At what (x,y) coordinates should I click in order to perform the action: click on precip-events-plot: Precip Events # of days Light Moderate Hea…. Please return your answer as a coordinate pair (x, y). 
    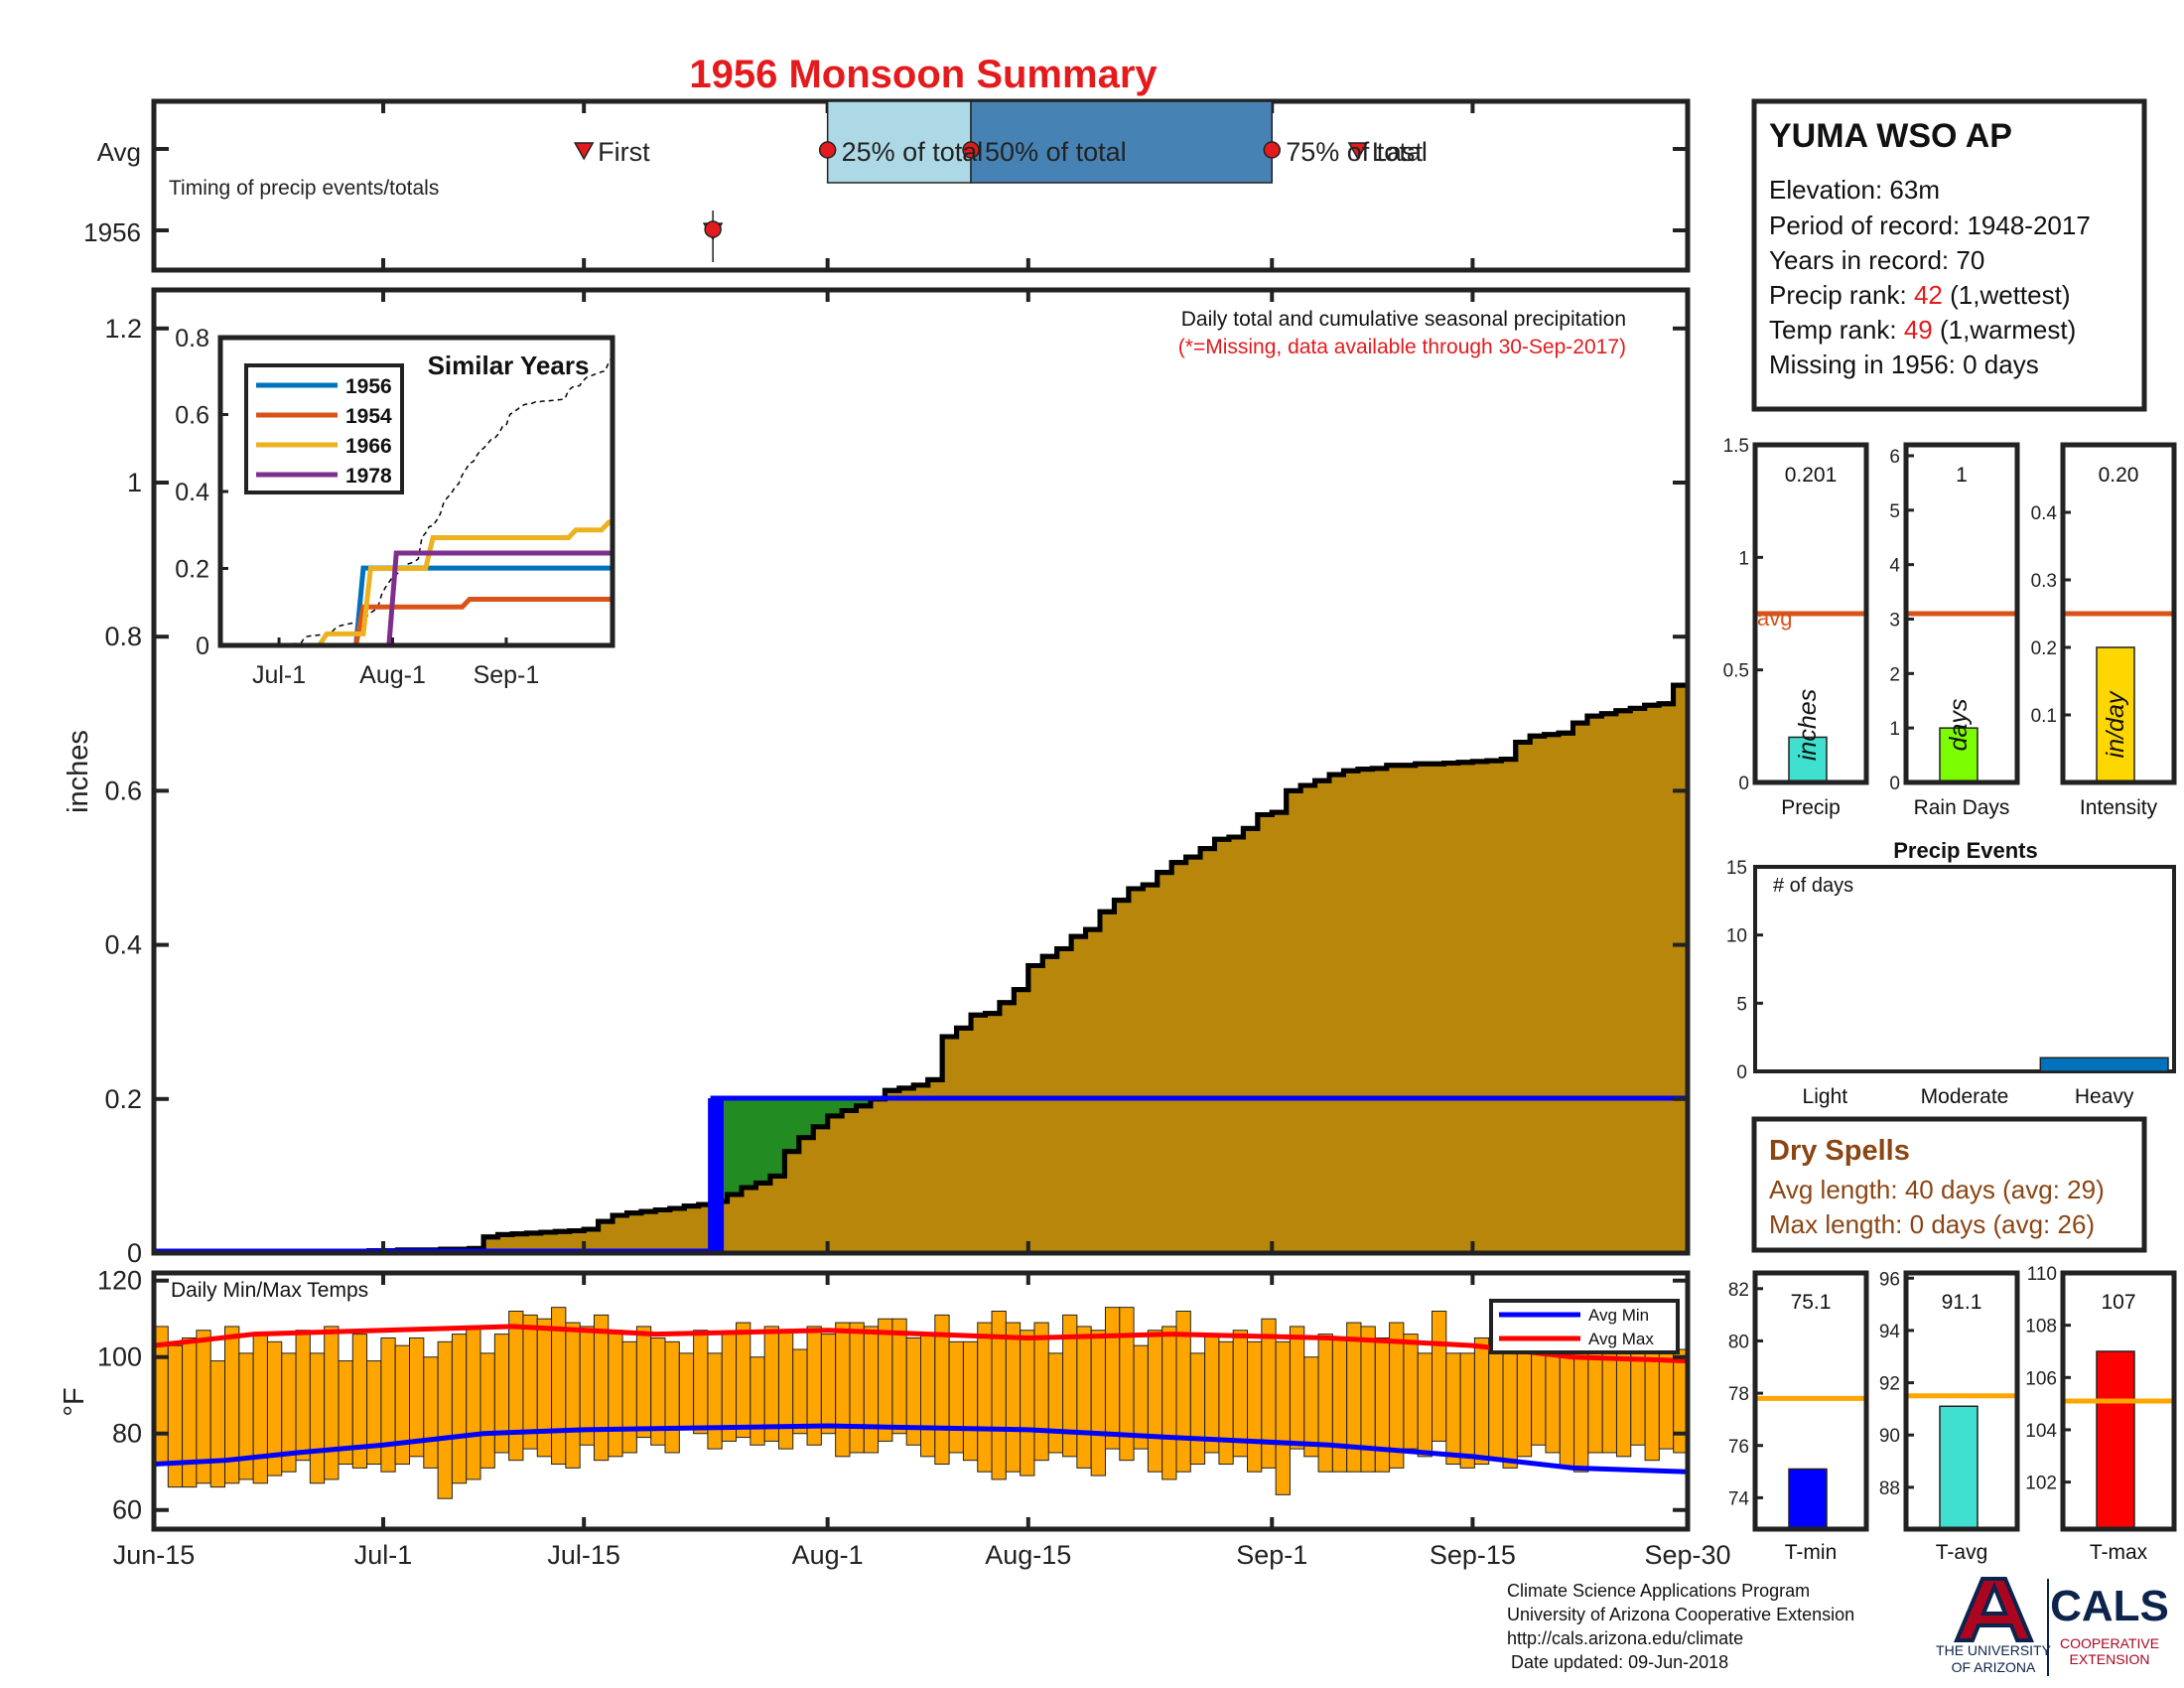
    Looking at the image, I should click on (1951, 973).